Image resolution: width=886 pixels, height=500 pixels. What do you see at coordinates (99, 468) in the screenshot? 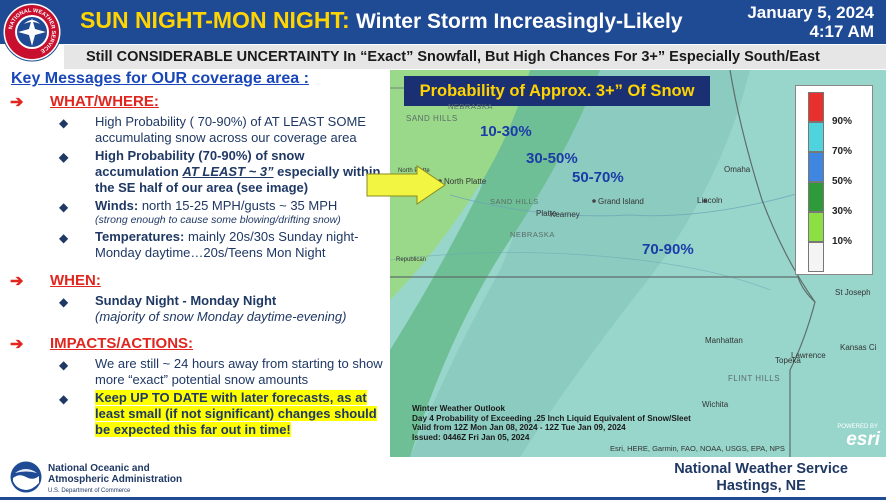
I see `noaa-name-line1: National Oceanic and` at bounding box center [99, 468].